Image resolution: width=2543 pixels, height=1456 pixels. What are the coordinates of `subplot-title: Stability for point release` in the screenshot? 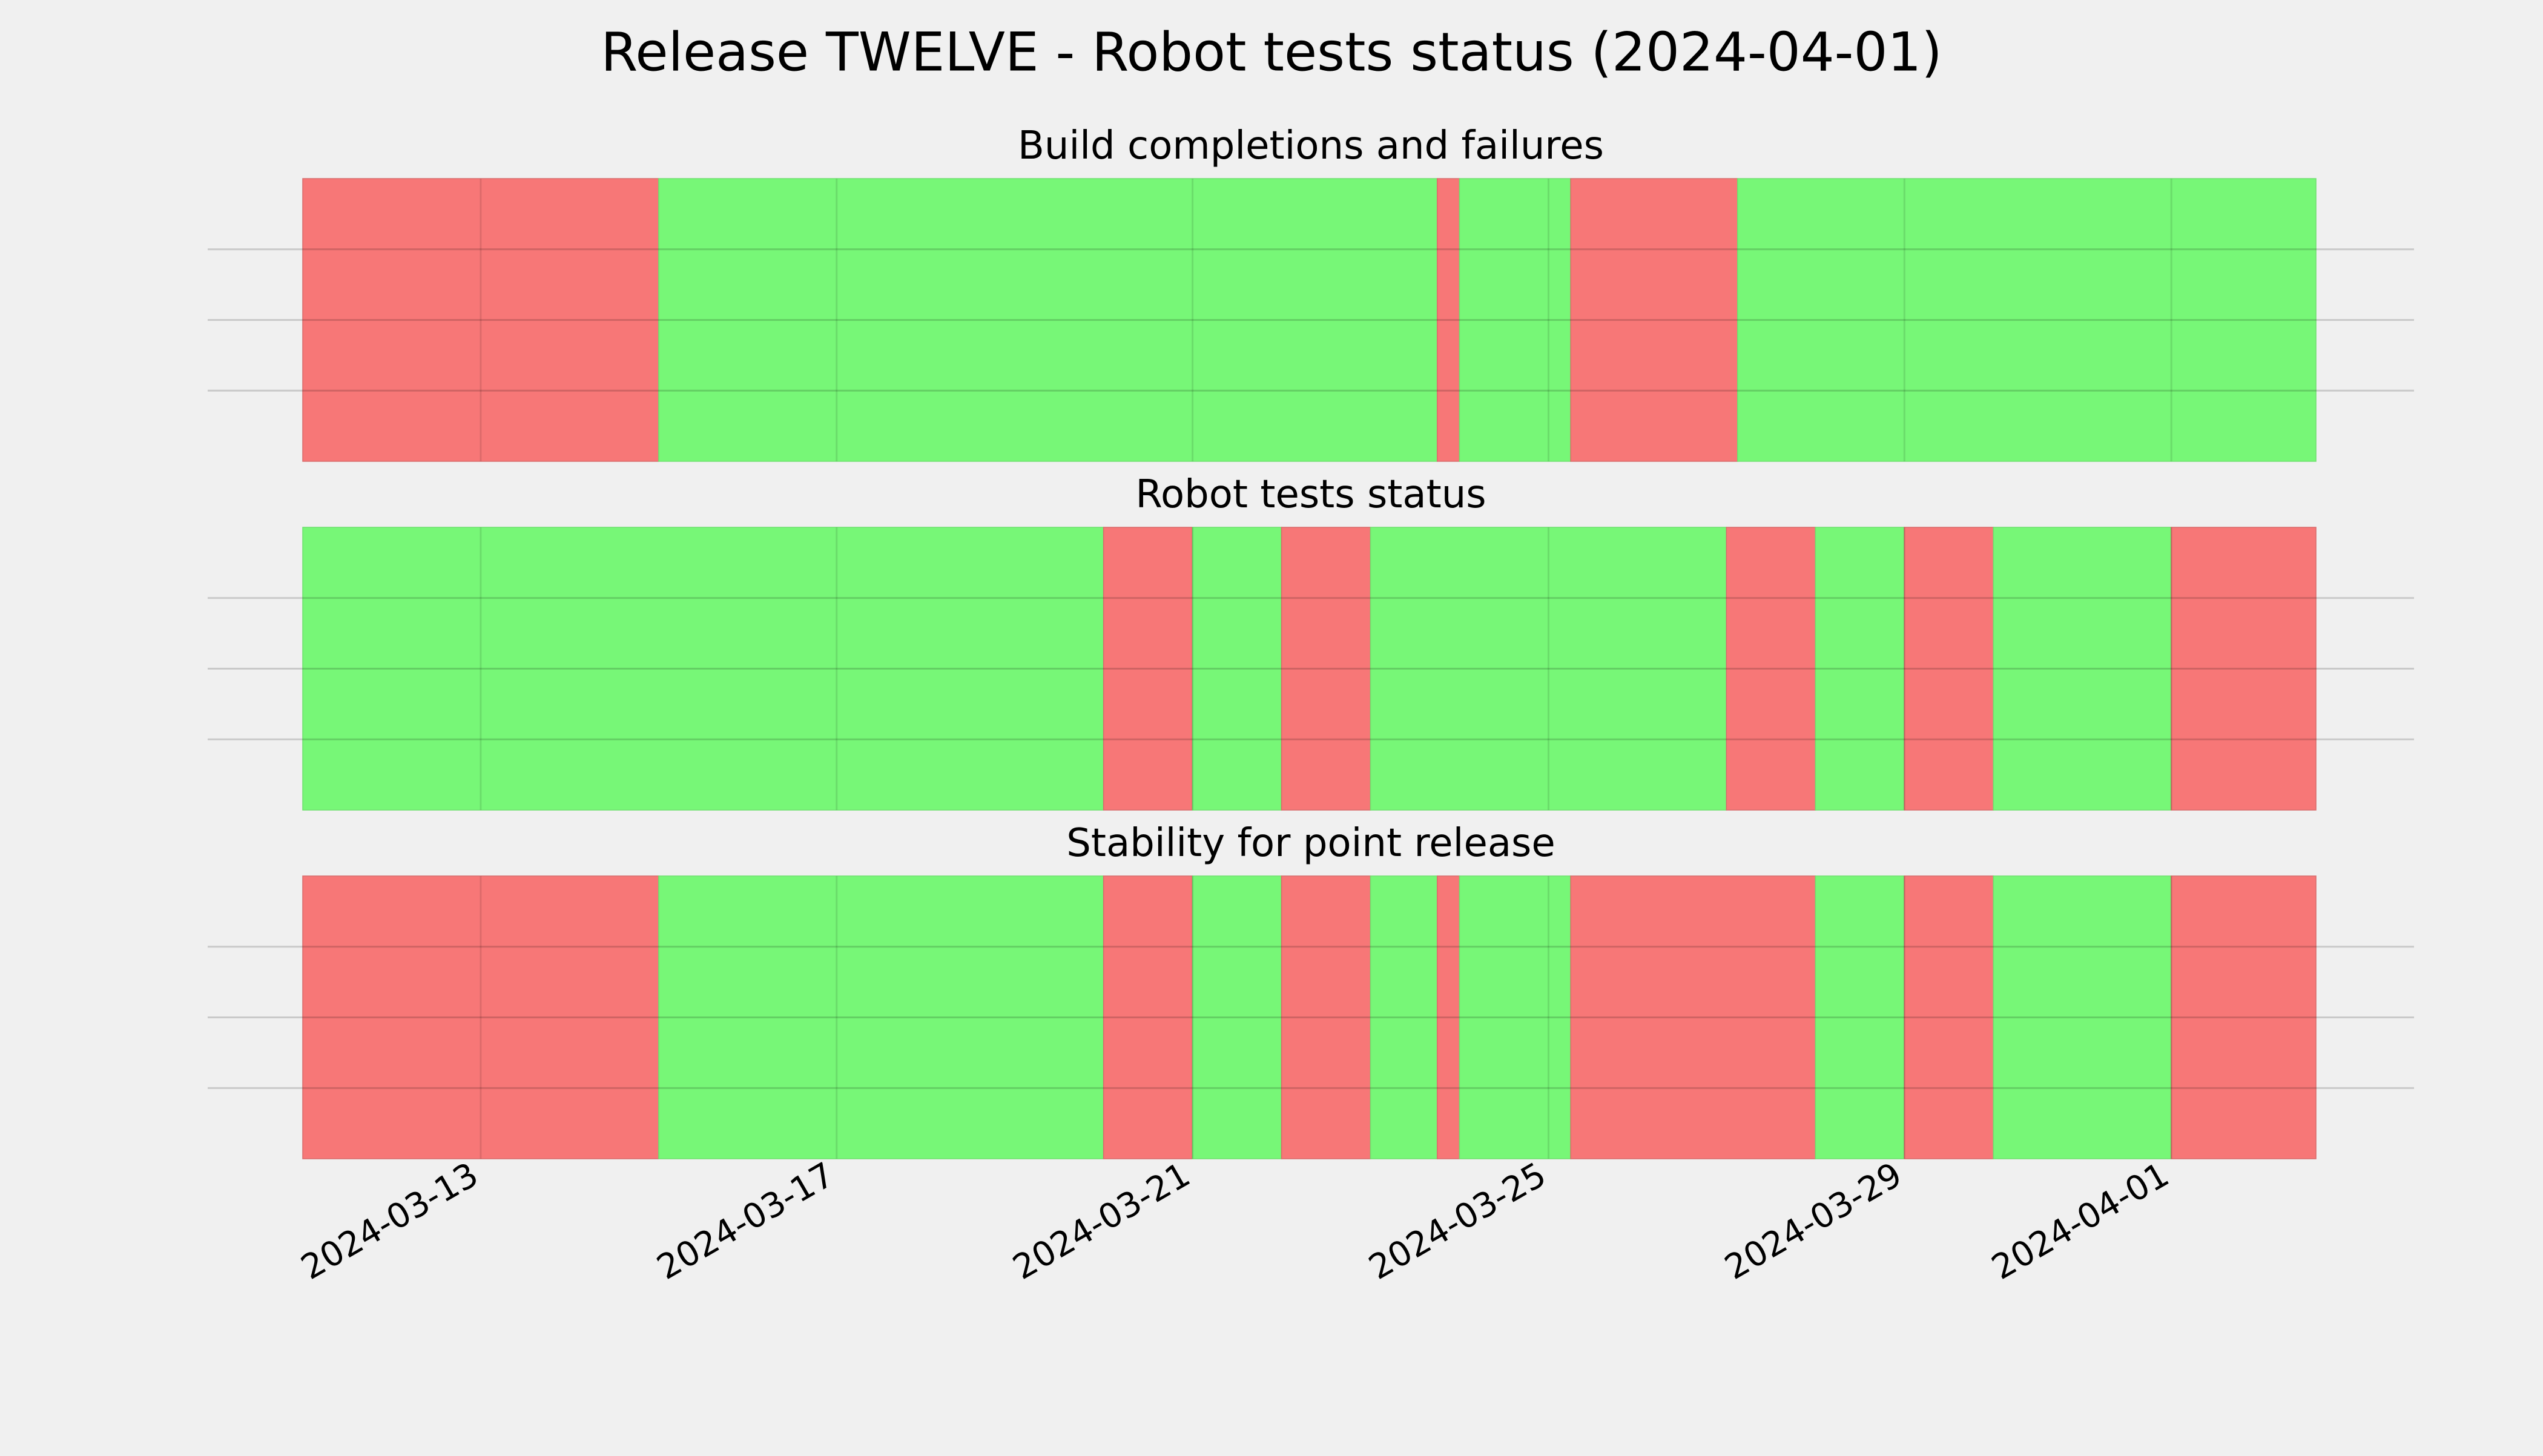 It's located at (1311, 843).